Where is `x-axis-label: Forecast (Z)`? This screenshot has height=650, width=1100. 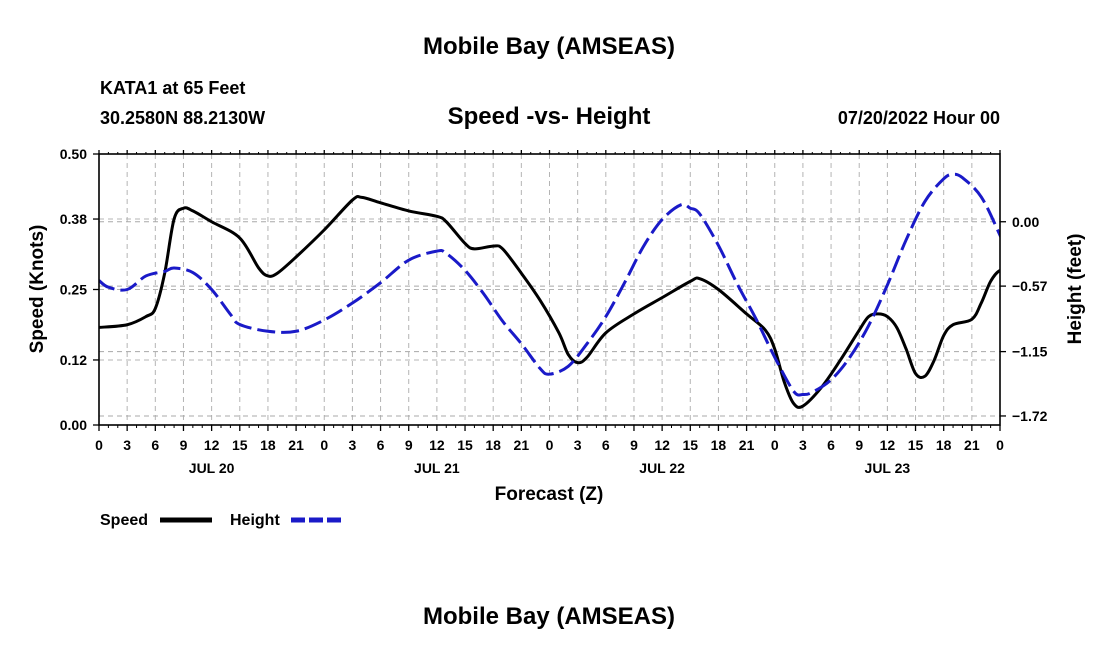
x-axis-label: Forecast (Z) is located at coordinates (549, 494).